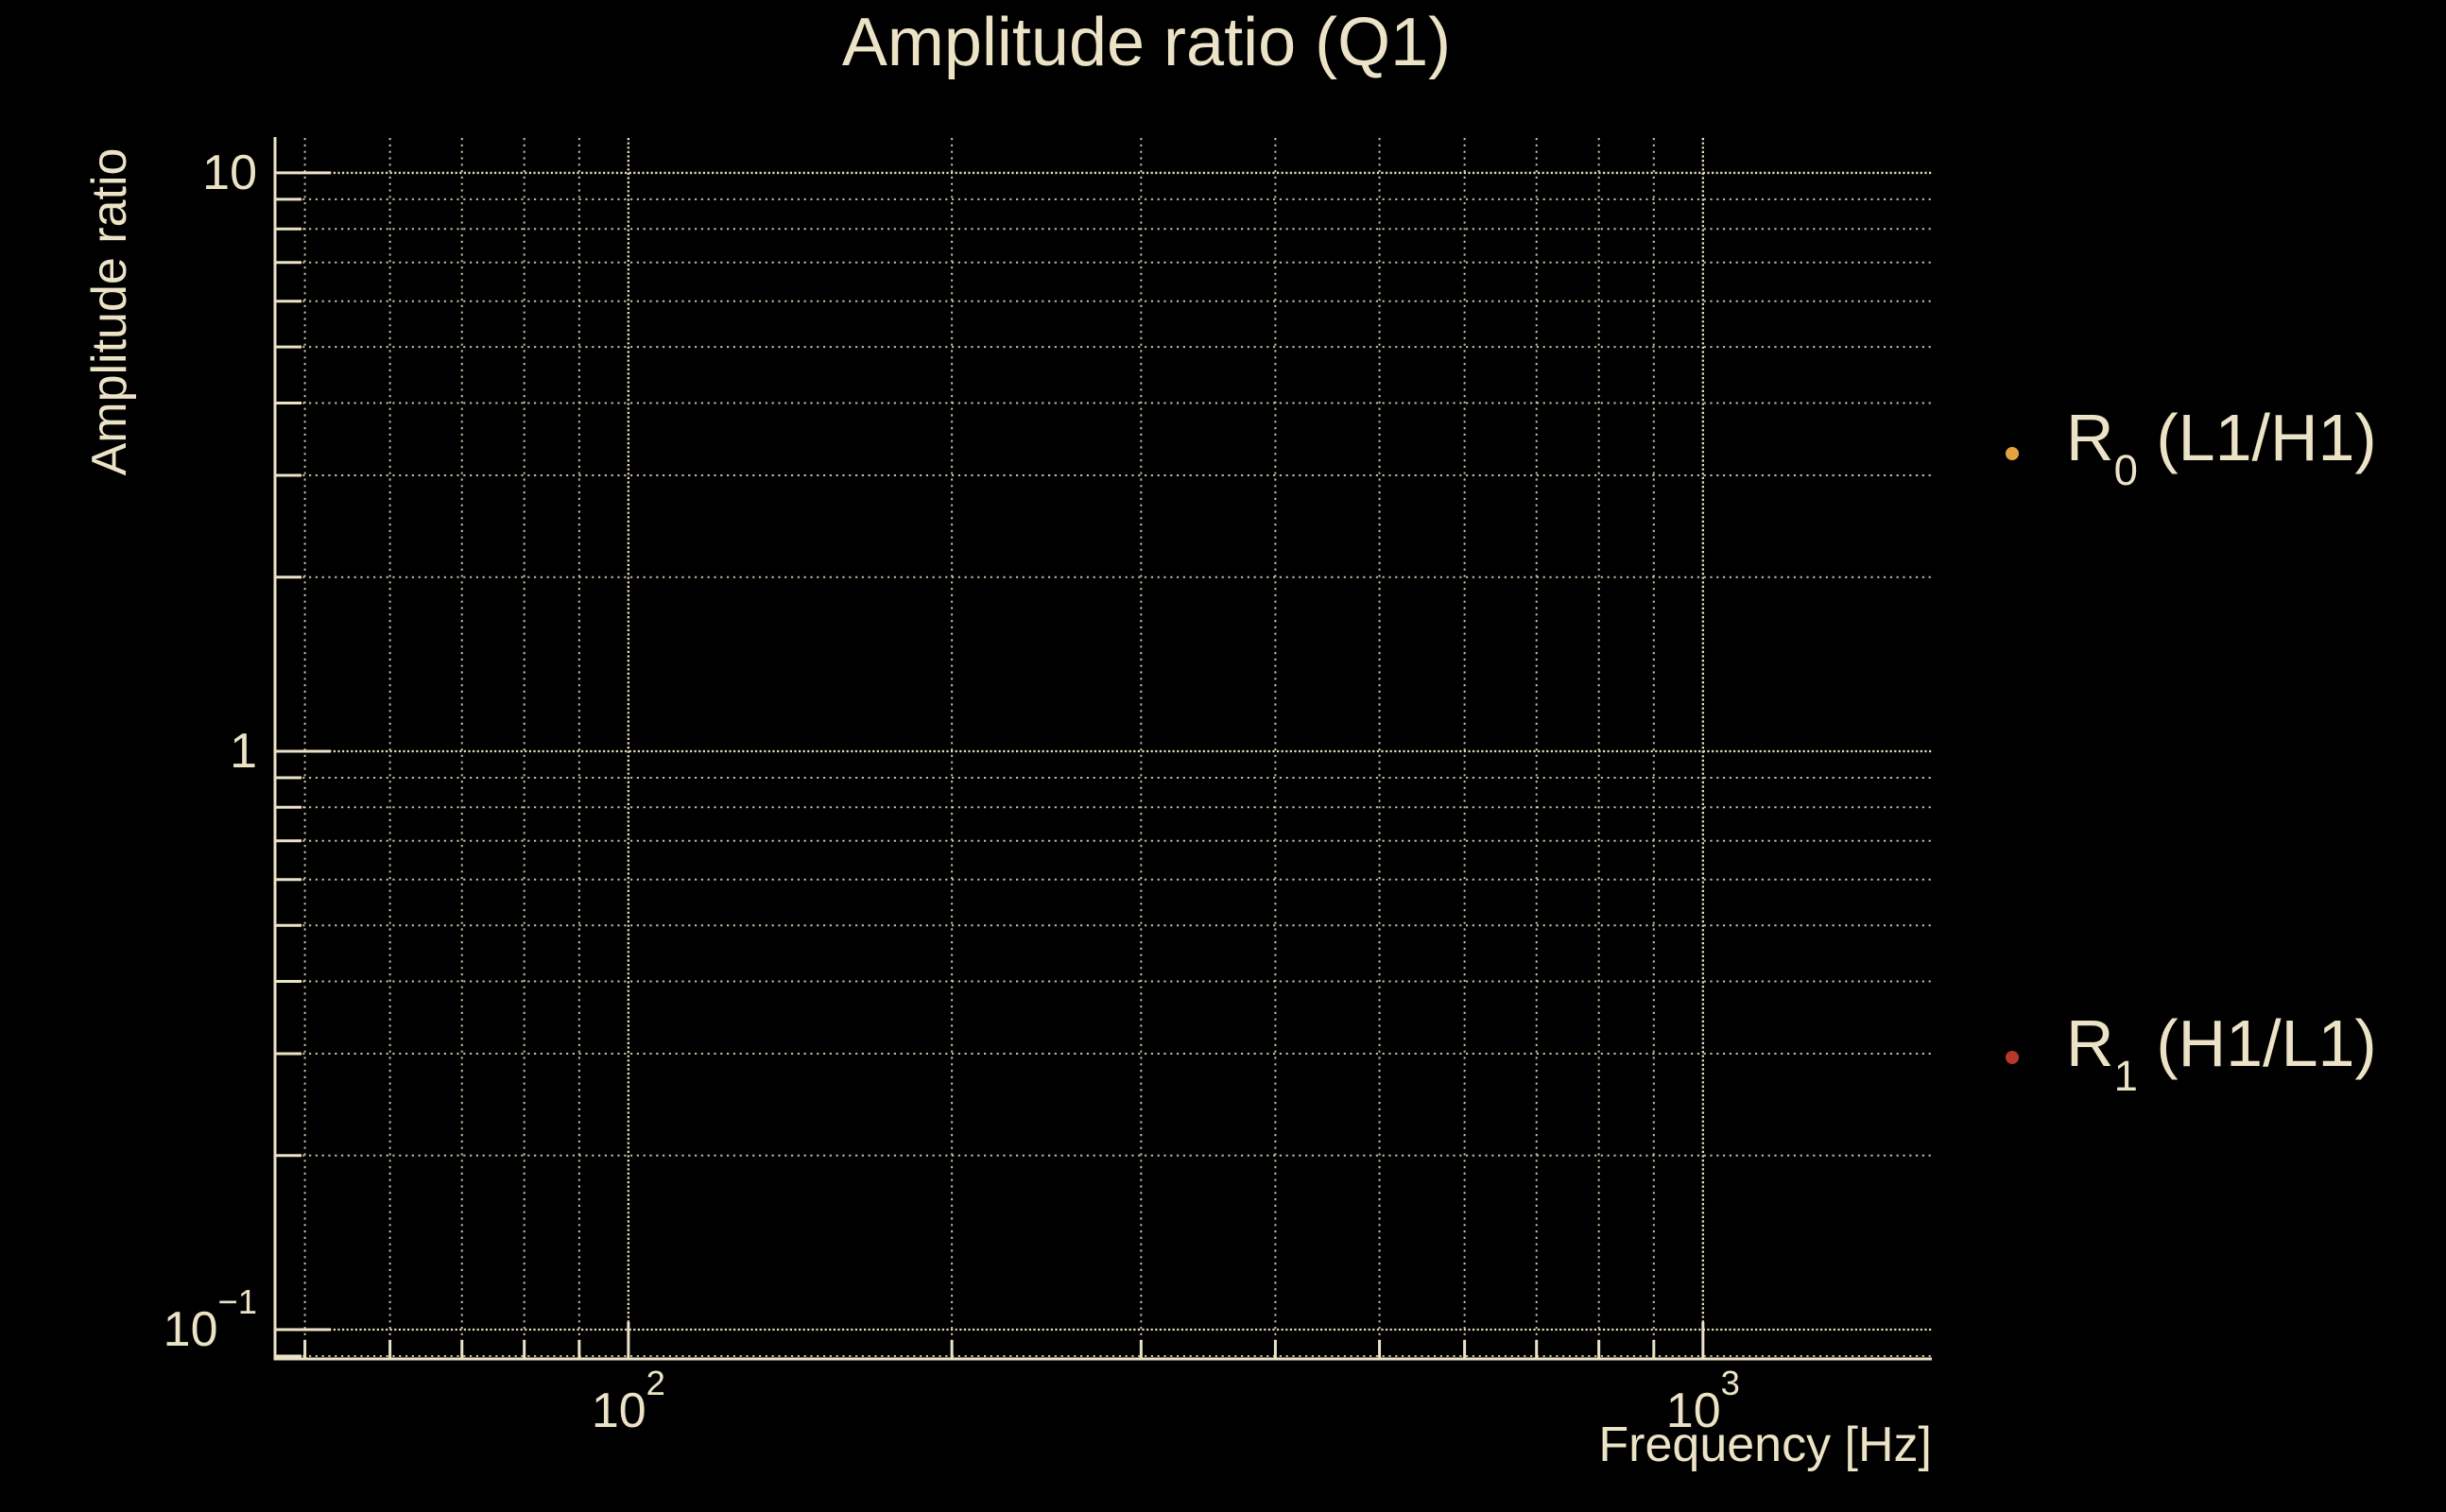 The image size is (2446, 1512). Describe the element at coordinates (655, 1383) in the screenshot. I see `tick-label-exponent: 2` at that location.